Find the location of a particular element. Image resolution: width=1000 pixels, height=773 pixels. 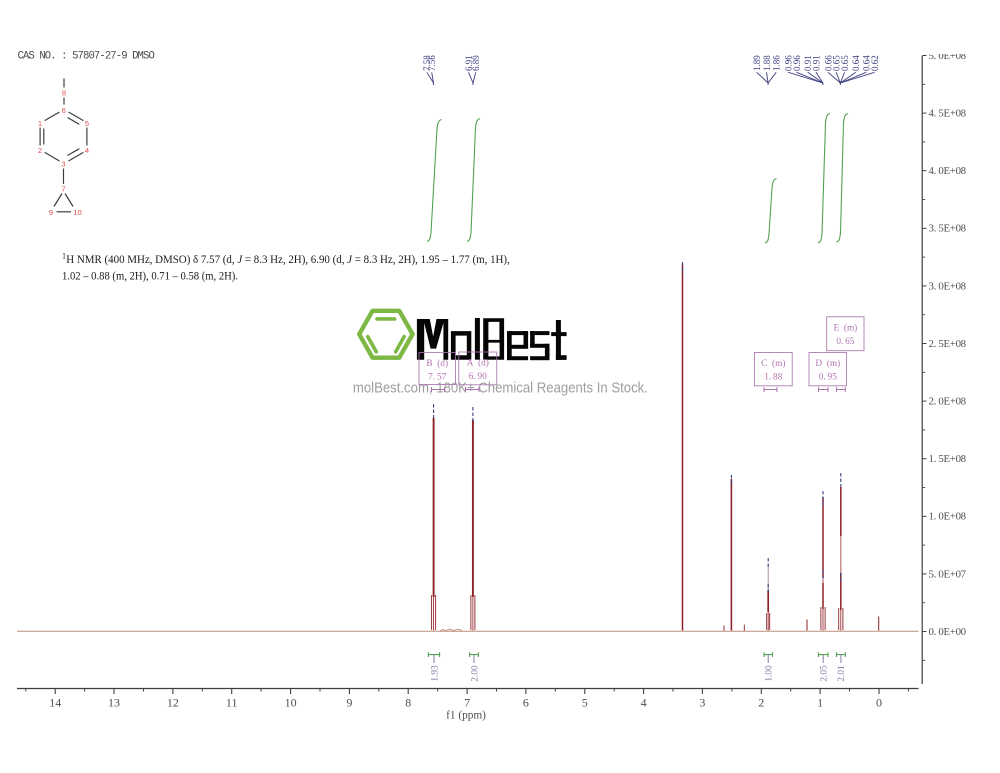

svg-text: 1.93 is located at coordinates (435, 673).